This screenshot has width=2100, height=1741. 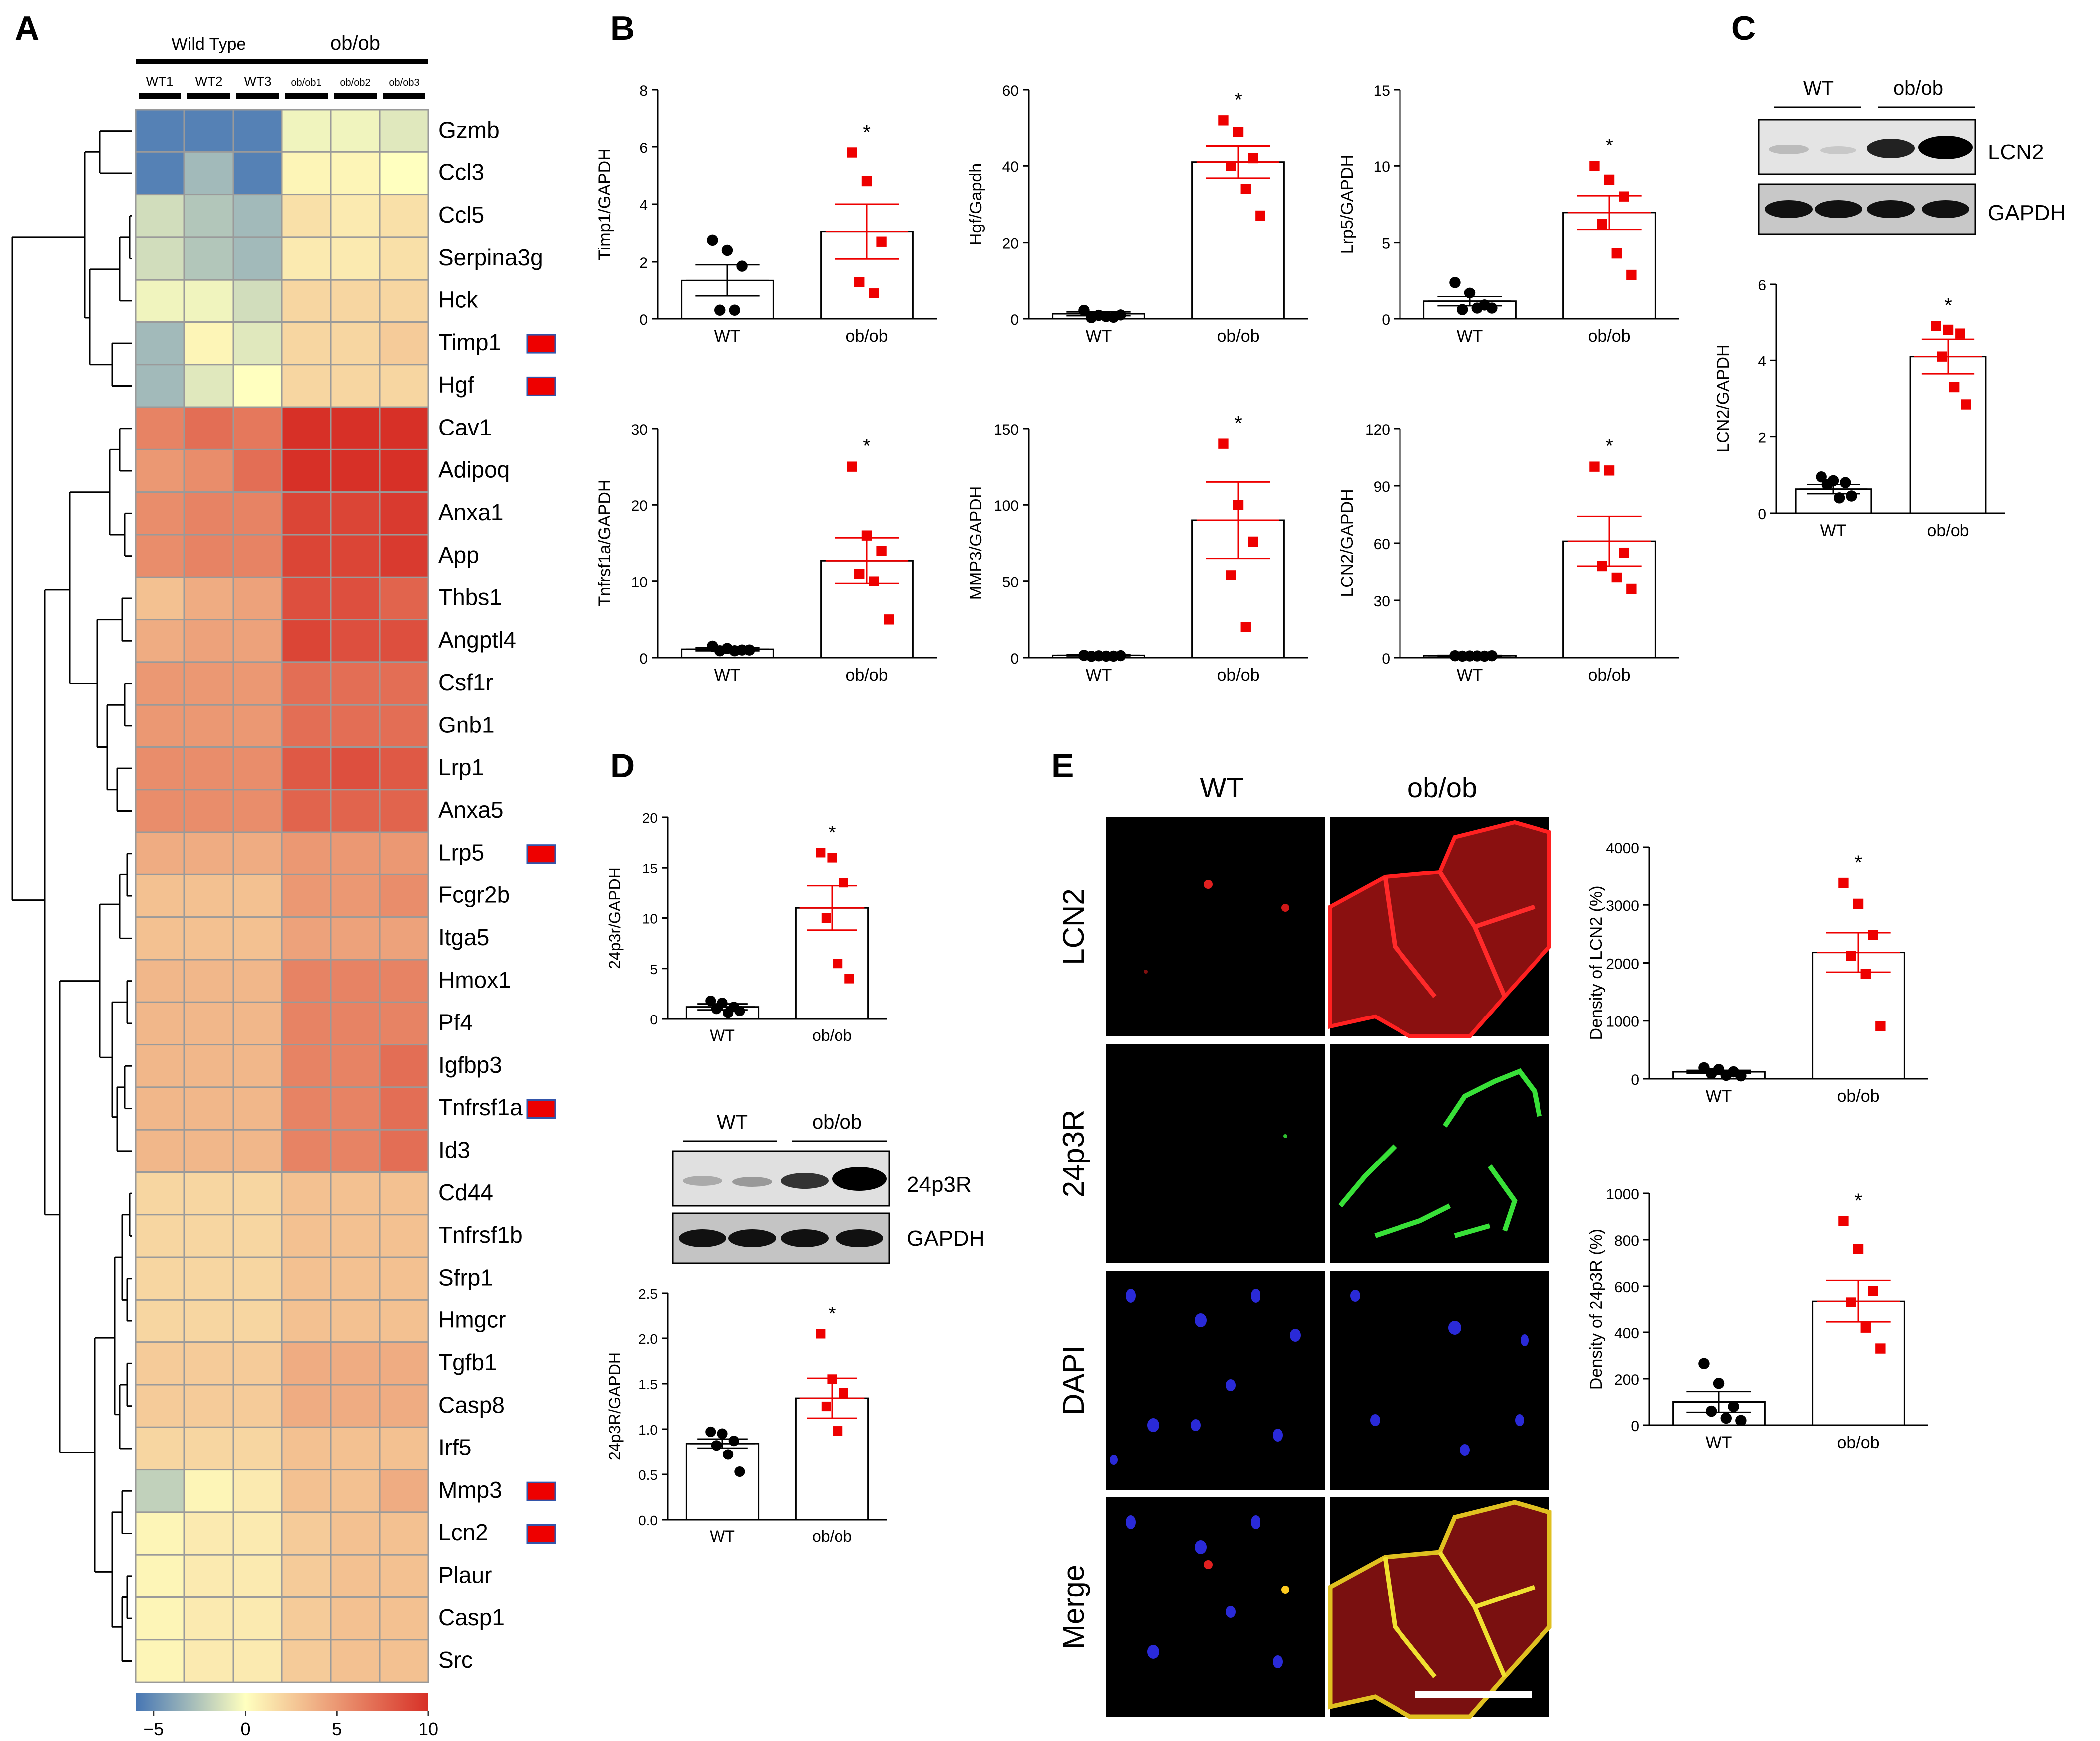 I want to click on y-axis-label: Density of 24p3R (%), so click(x=1596, y=1309).